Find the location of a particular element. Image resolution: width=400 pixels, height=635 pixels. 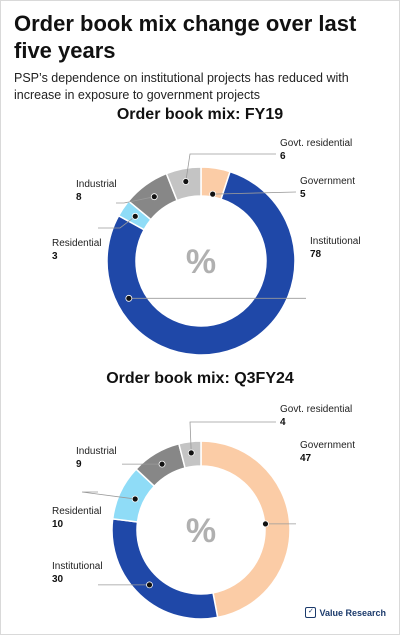

value-government: 47 is located at coordinates (306, 458).